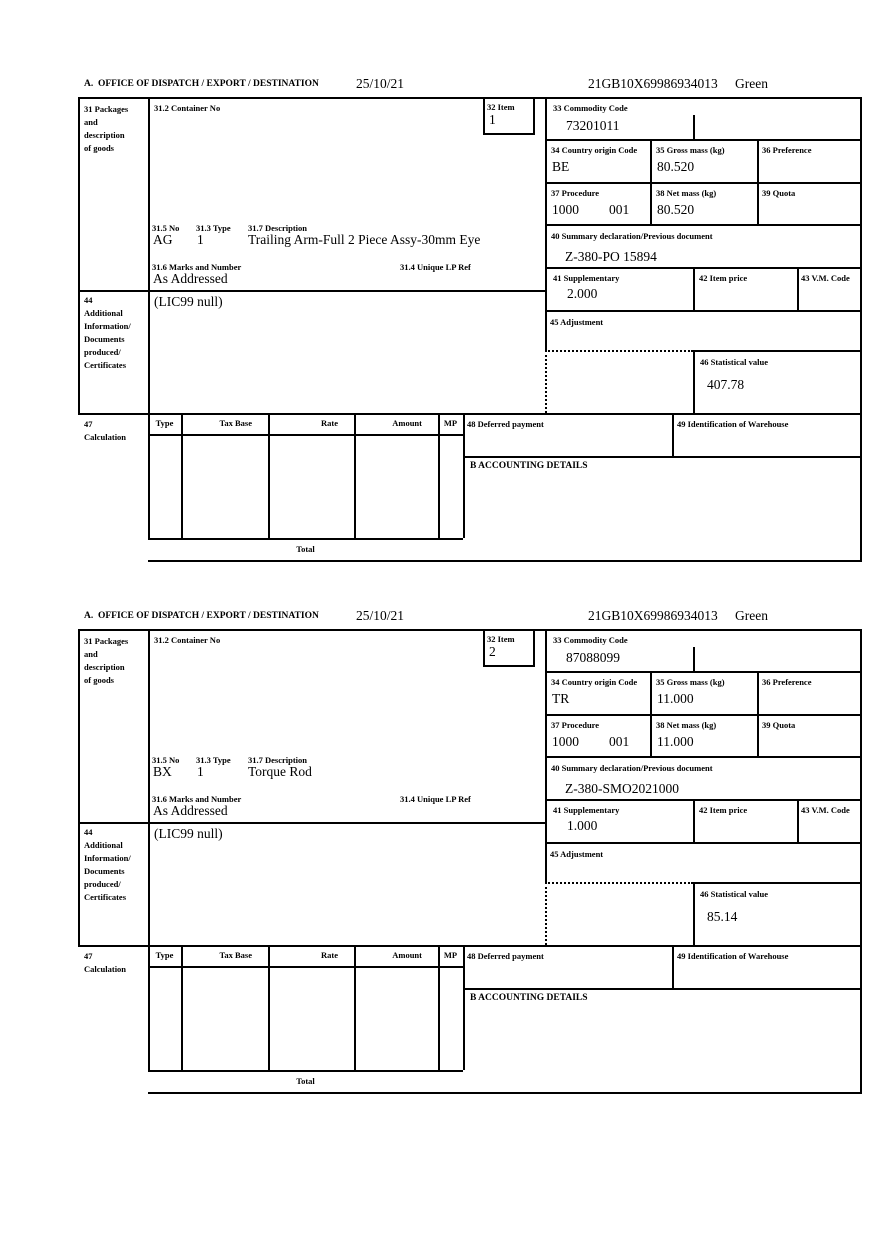 This screenshot has height=1250, width=882. I want to click on summary-declaration-value: Z-380-SMO2021000, so click(622, 788).